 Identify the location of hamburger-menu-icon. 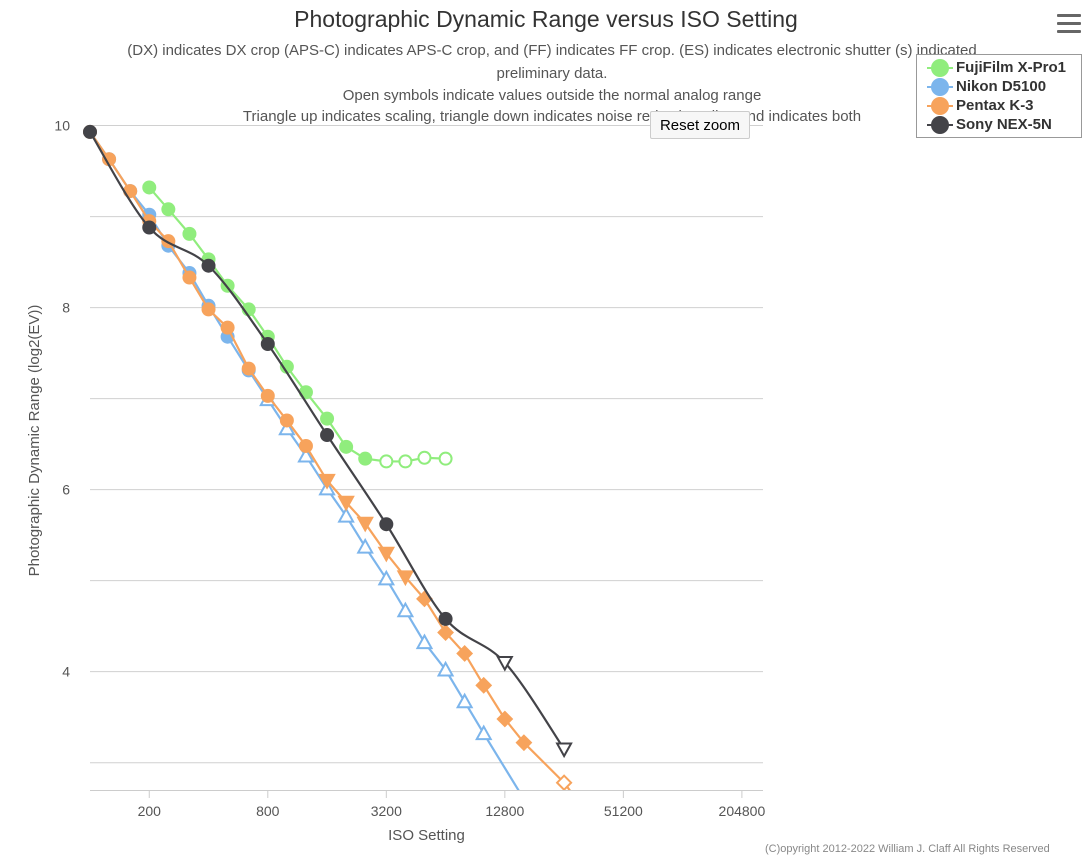
(1069, 24).